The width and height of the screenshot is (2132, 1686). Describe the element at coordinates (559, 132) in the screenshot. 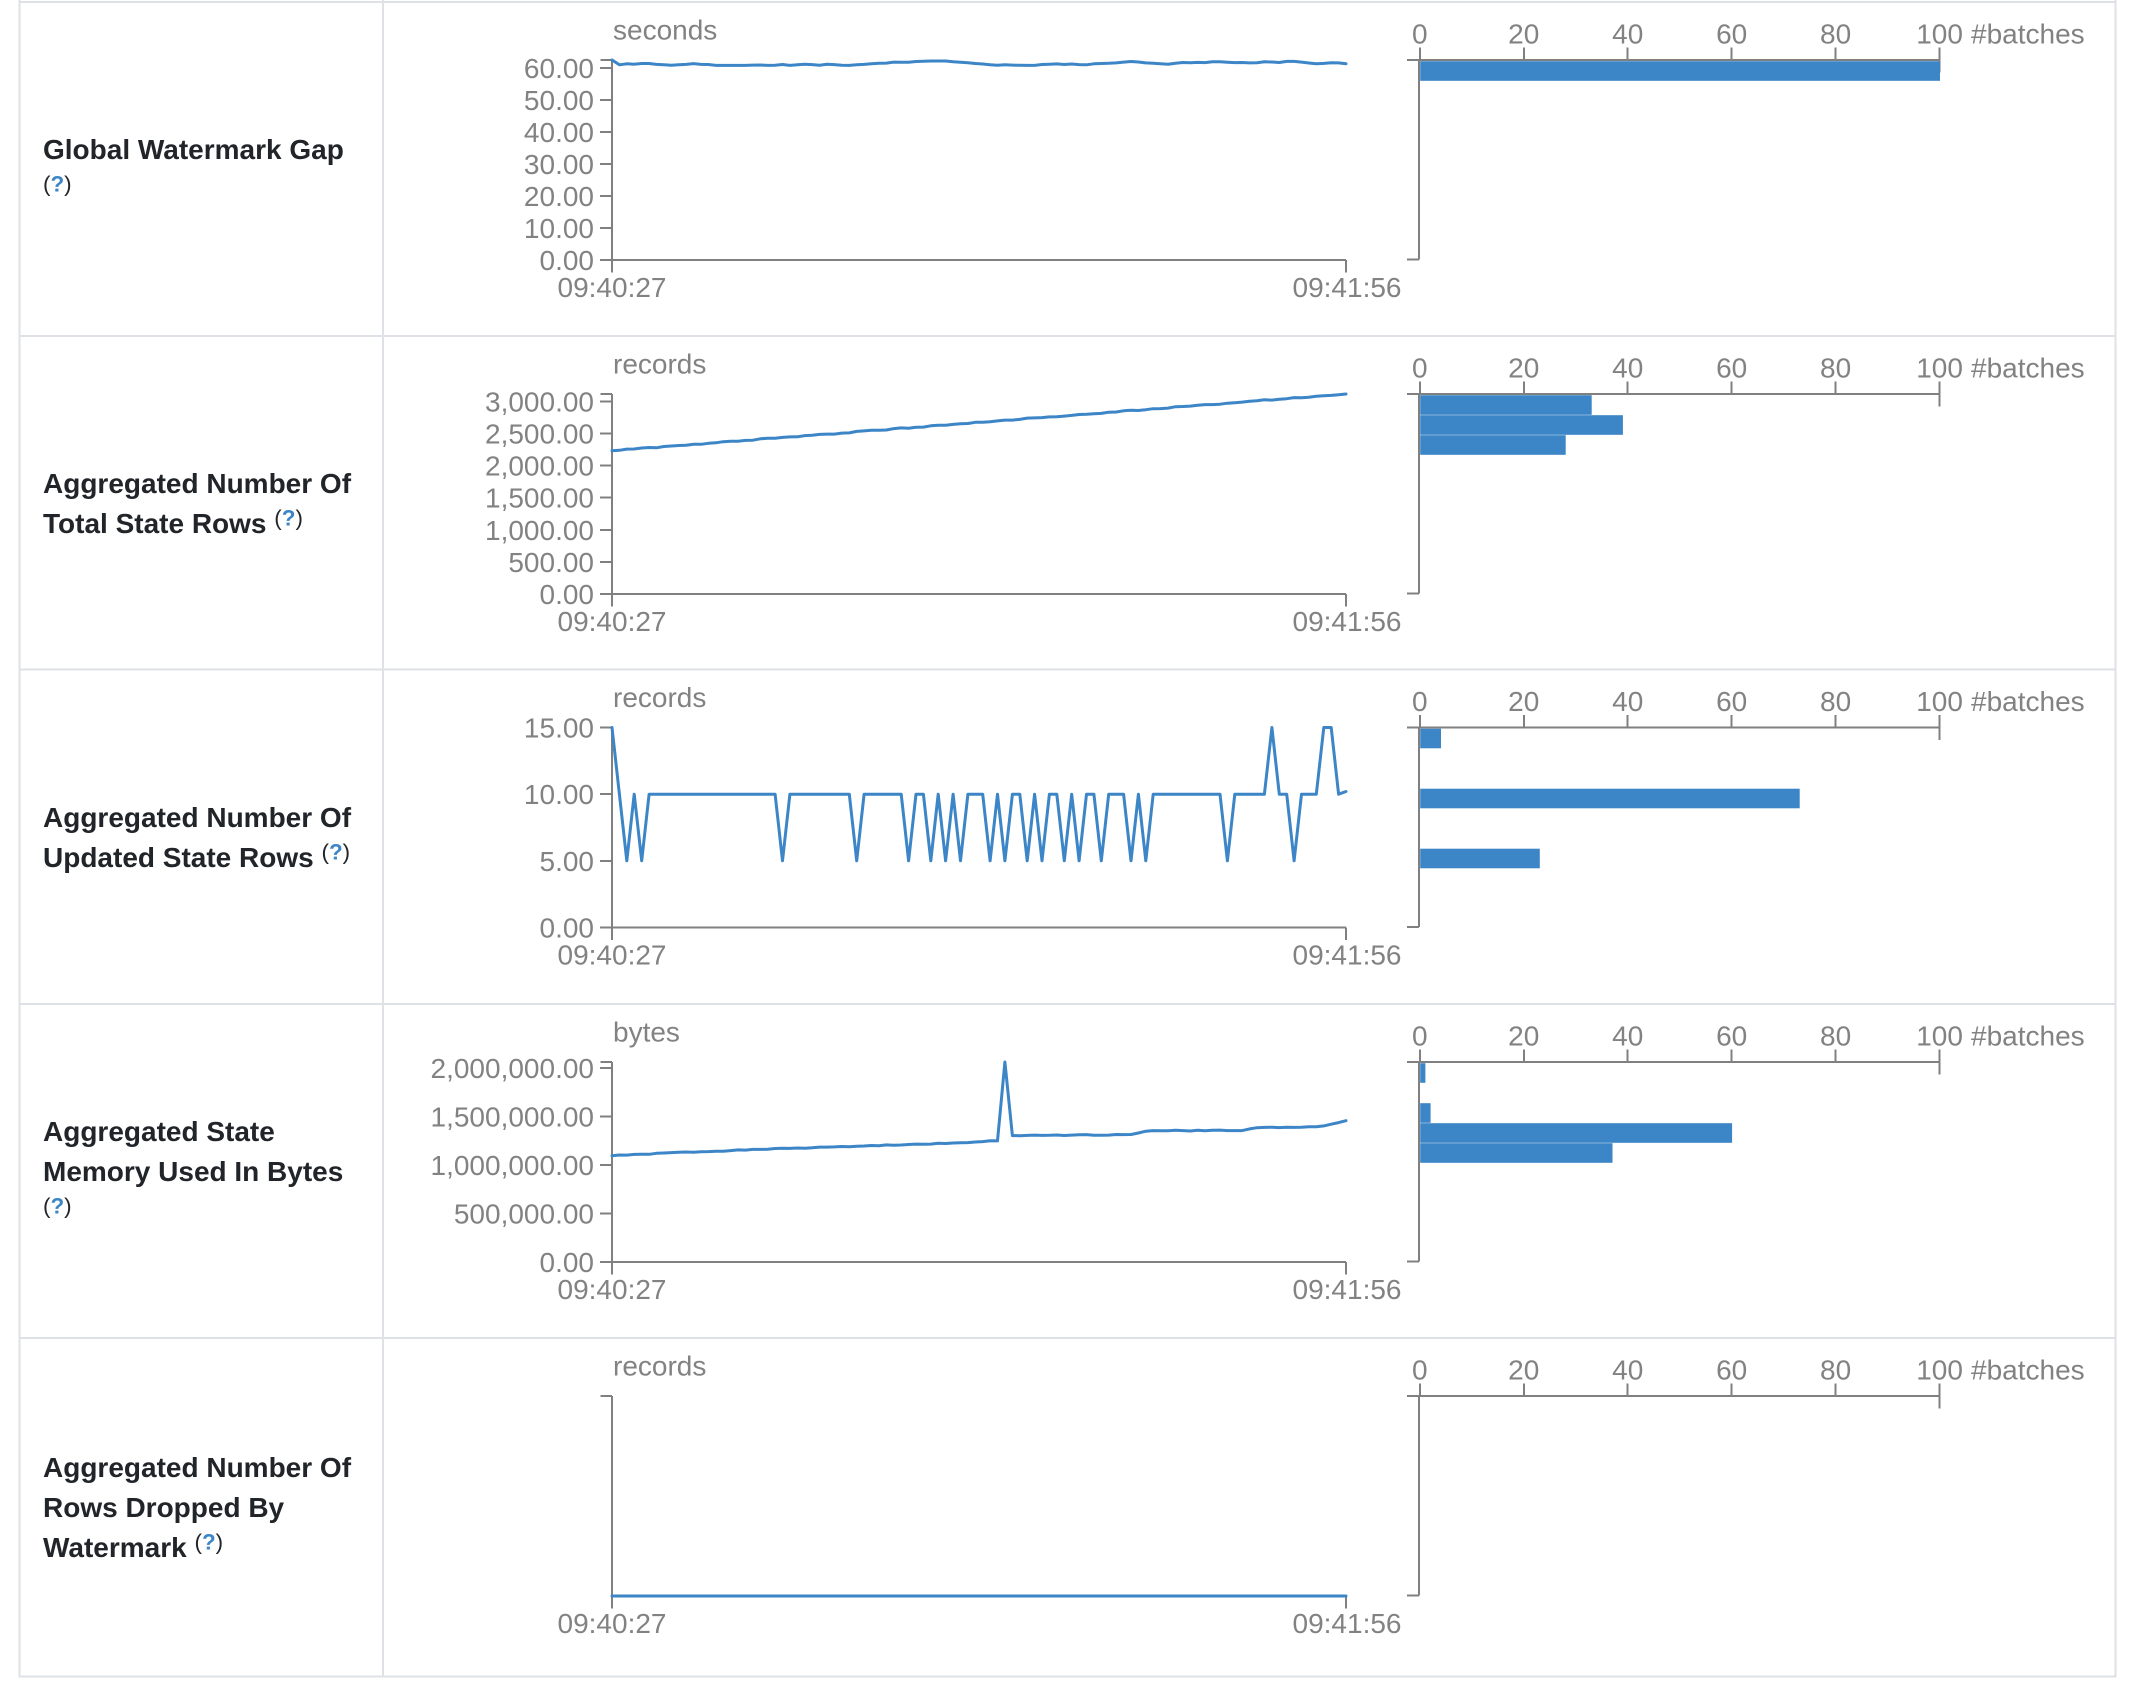

I see `svg-text: 40.00` at that location.